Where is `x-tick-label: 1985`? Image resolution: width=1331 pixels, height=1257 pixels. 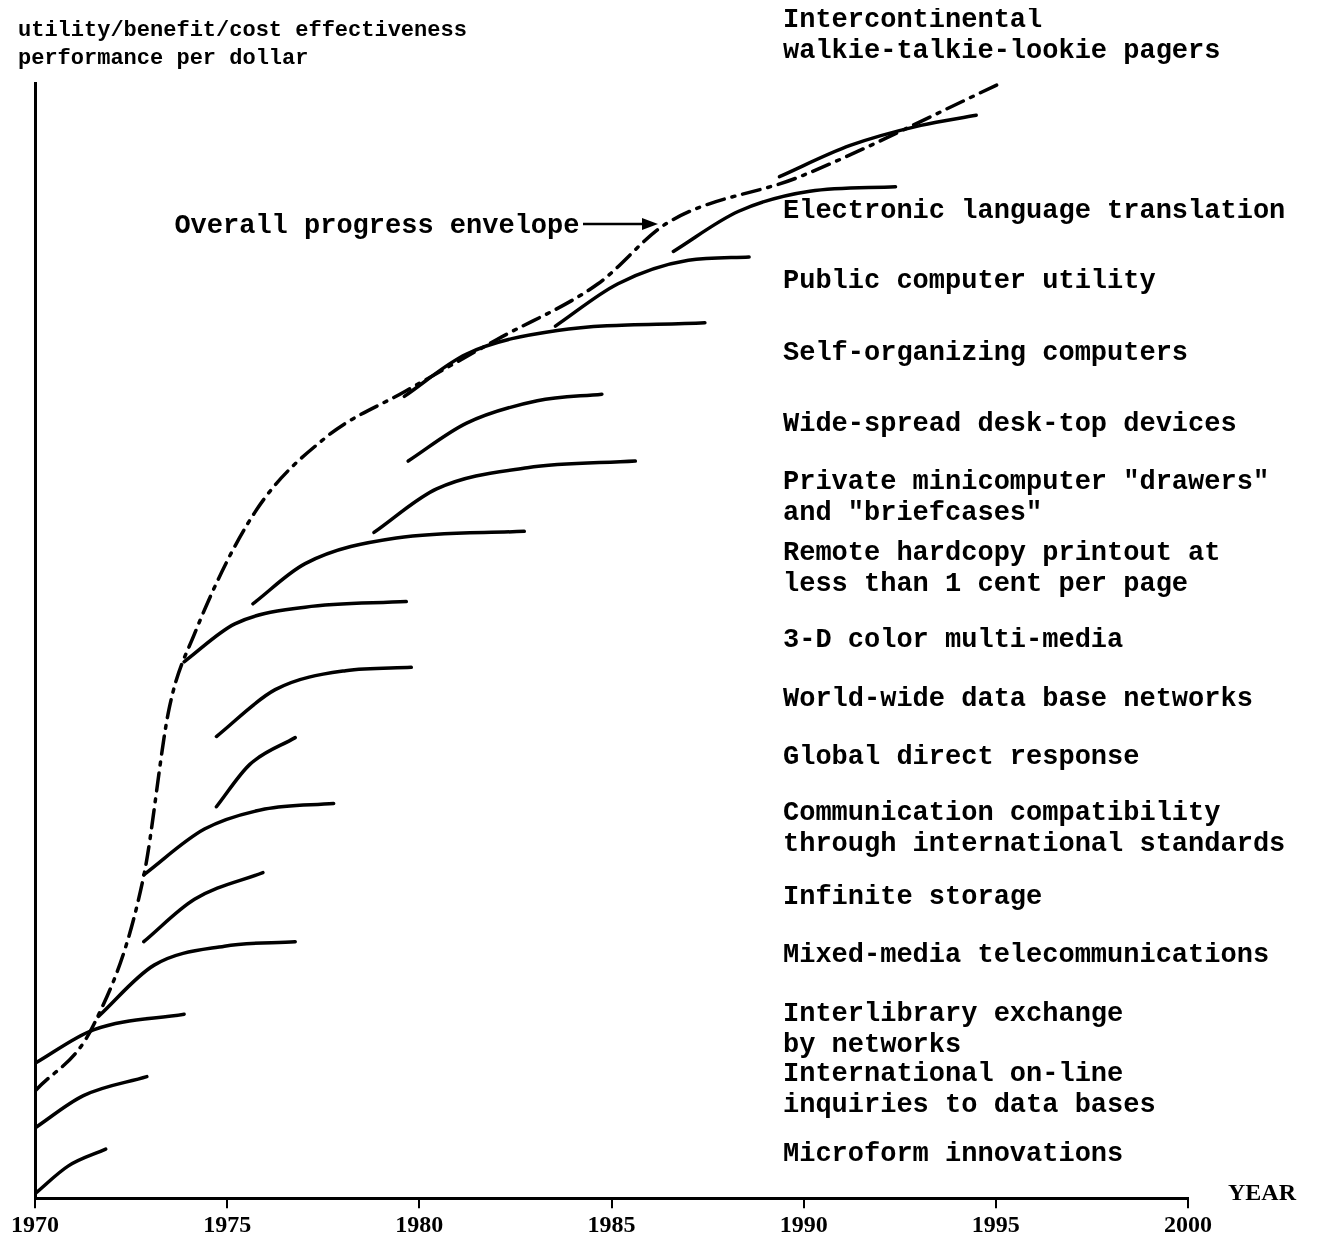 x-tick-label: 1985 is located at coordinates (611, 1223).